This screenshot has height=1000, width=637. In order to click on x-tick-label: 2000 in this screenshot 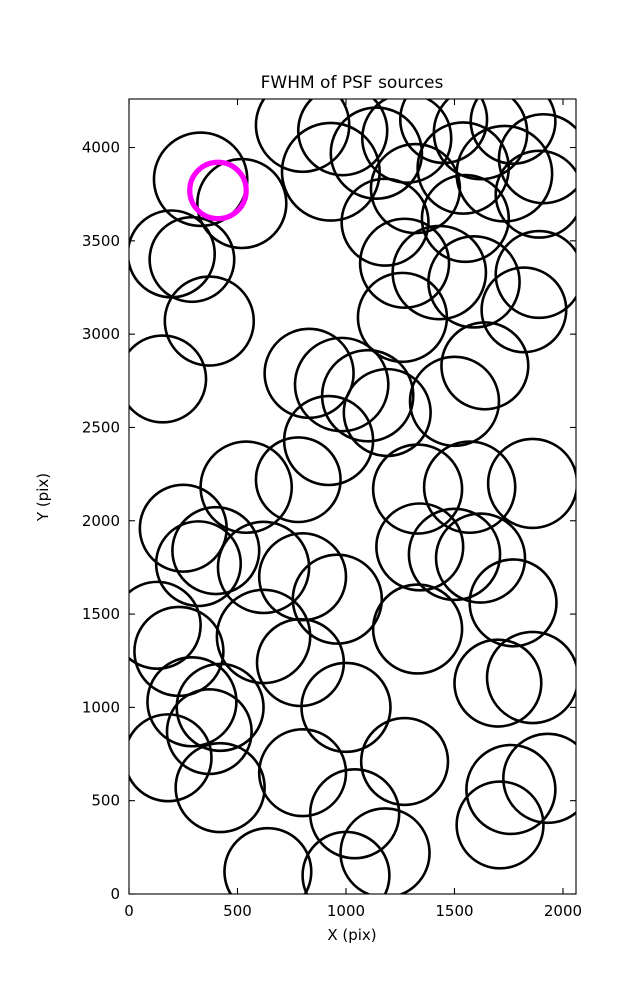, I will do `click(563, 911)`.